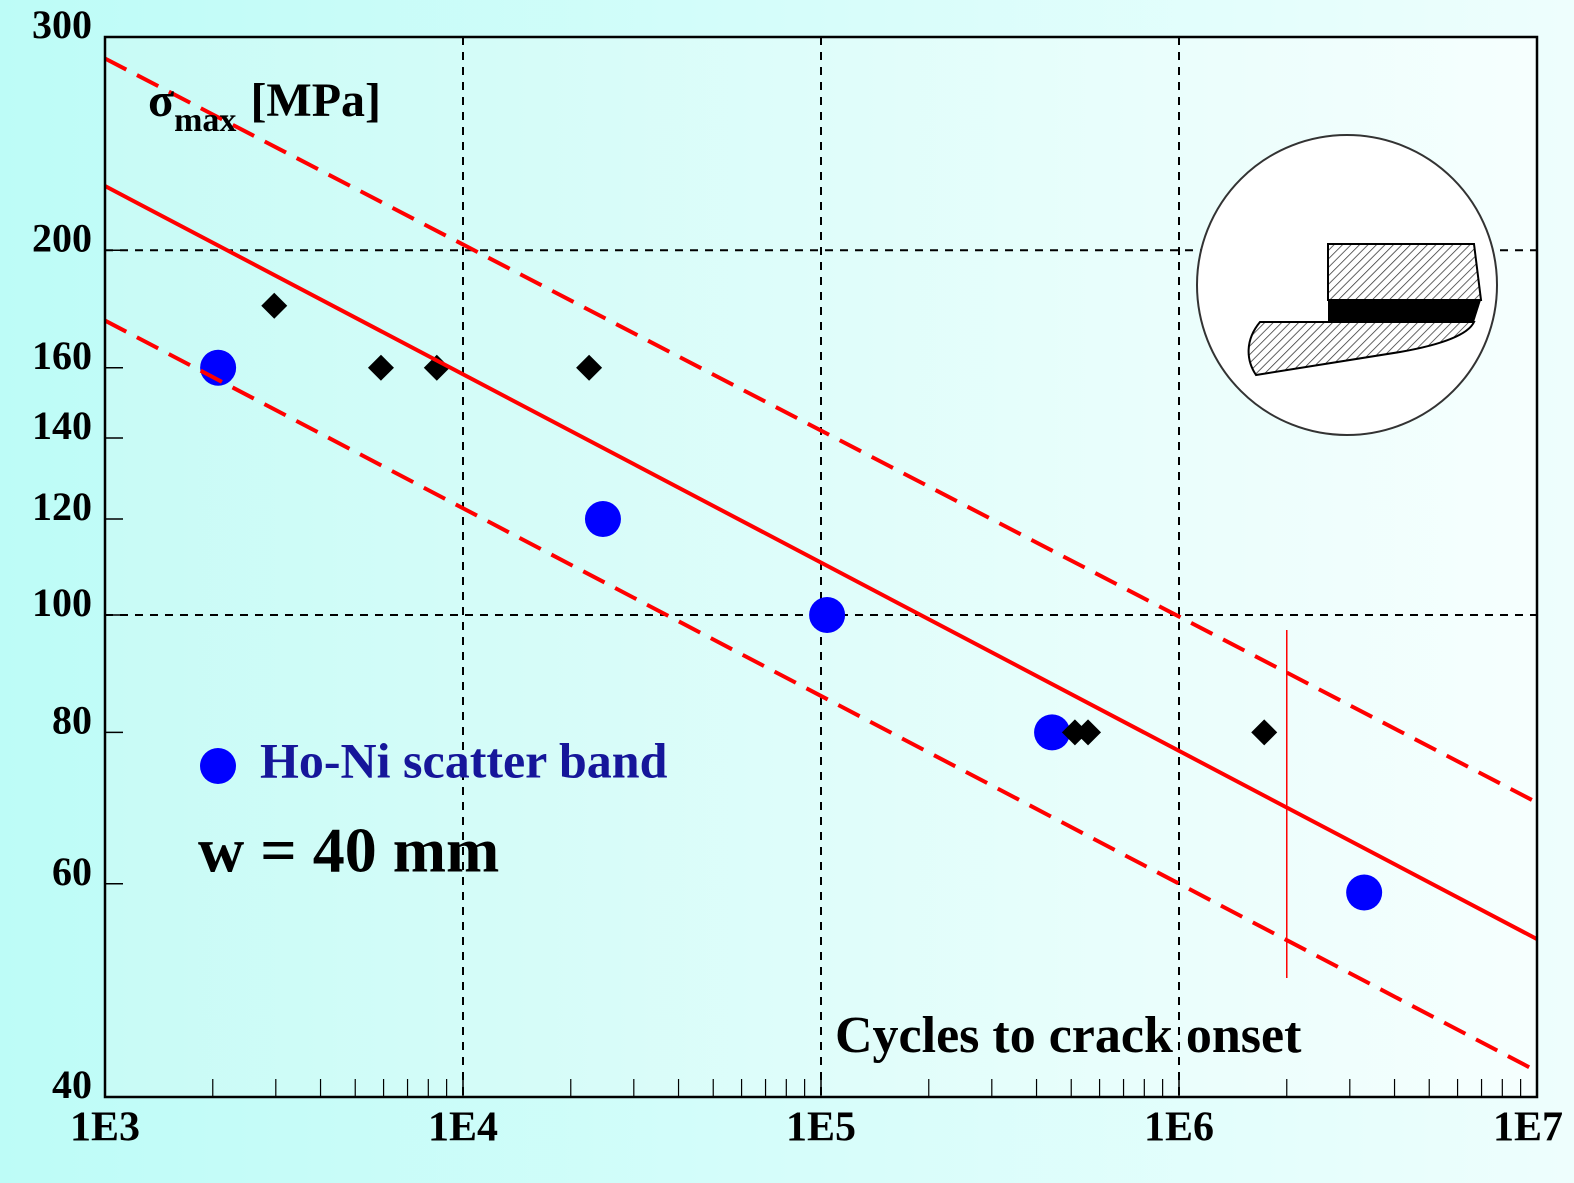  What do you see at coordinates (1404, 311) in the screenshot?
I see `inset-weld` at bounding box center [1404, 311].